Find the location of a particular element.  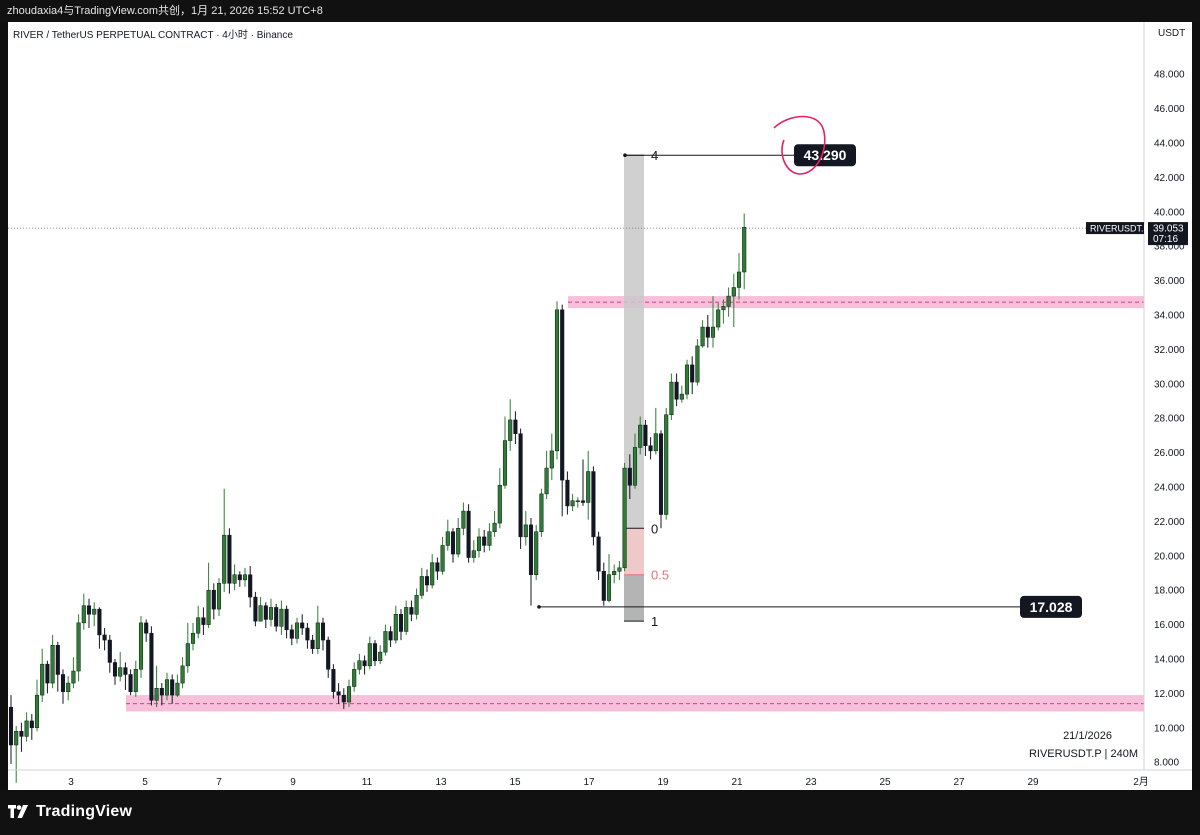

x-tick-label: 25 is located at coordinates (885, 782).